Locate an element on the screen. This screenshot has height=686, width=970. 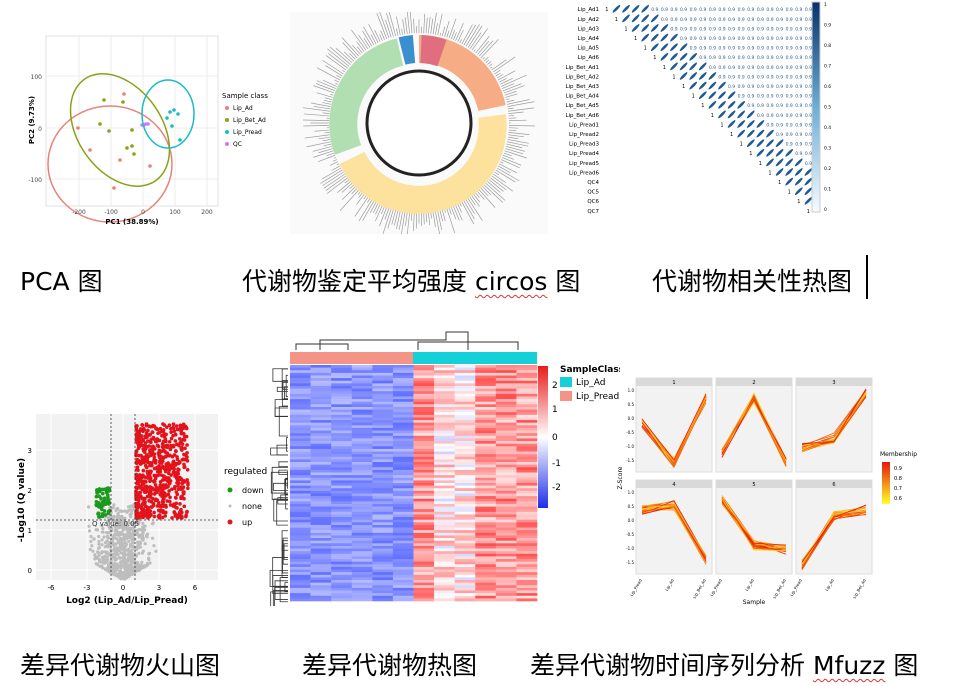
pca-point is located at coordinates (150, 166).